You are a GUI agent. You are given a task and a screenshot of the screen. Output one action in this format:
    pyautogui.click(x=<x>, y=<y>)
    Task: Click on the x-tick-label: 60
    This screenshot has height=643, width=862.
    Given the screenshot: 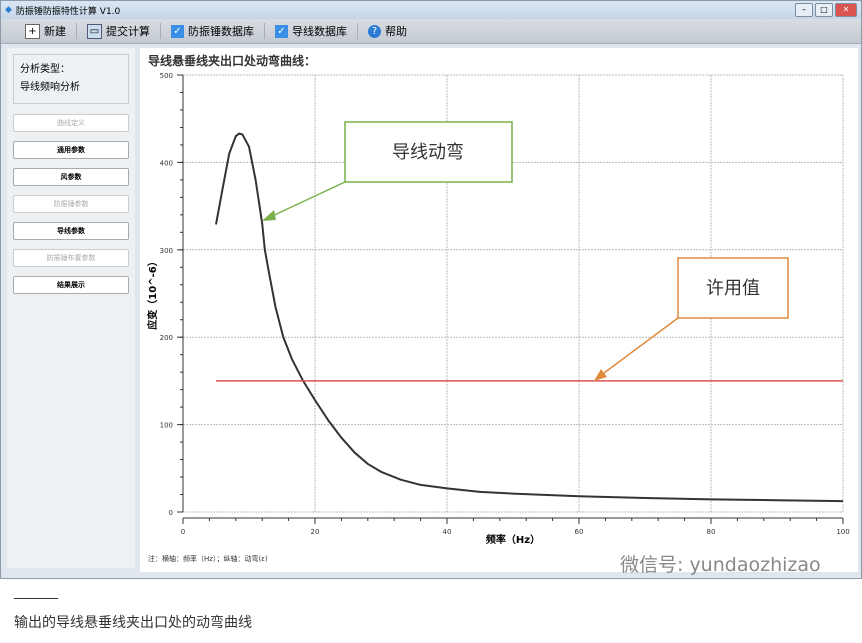 What is the action you would take?
    pyautogui.click(x=579, y=532)
    